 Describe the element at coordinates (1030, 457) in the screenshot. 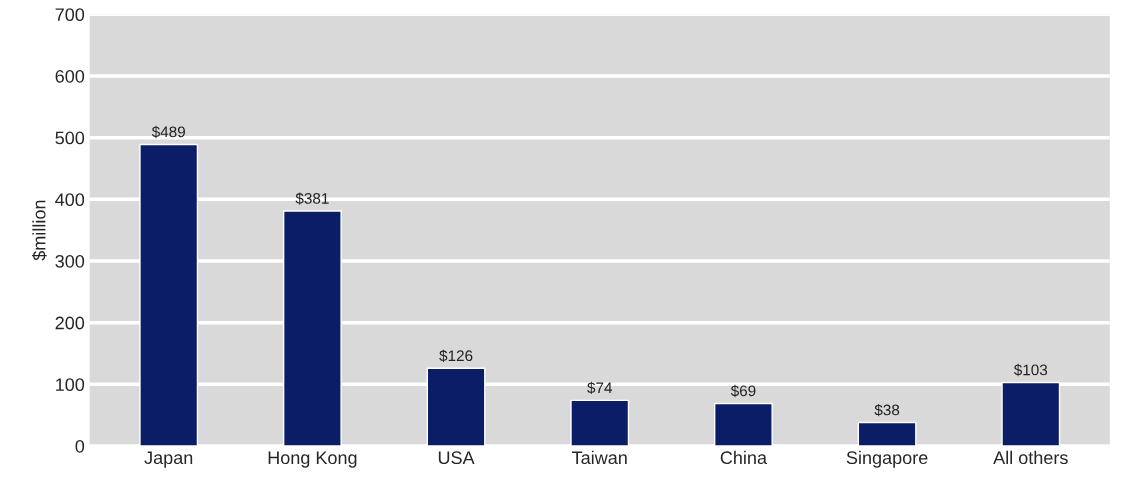

I see `x-tick-label: All others` at that location.